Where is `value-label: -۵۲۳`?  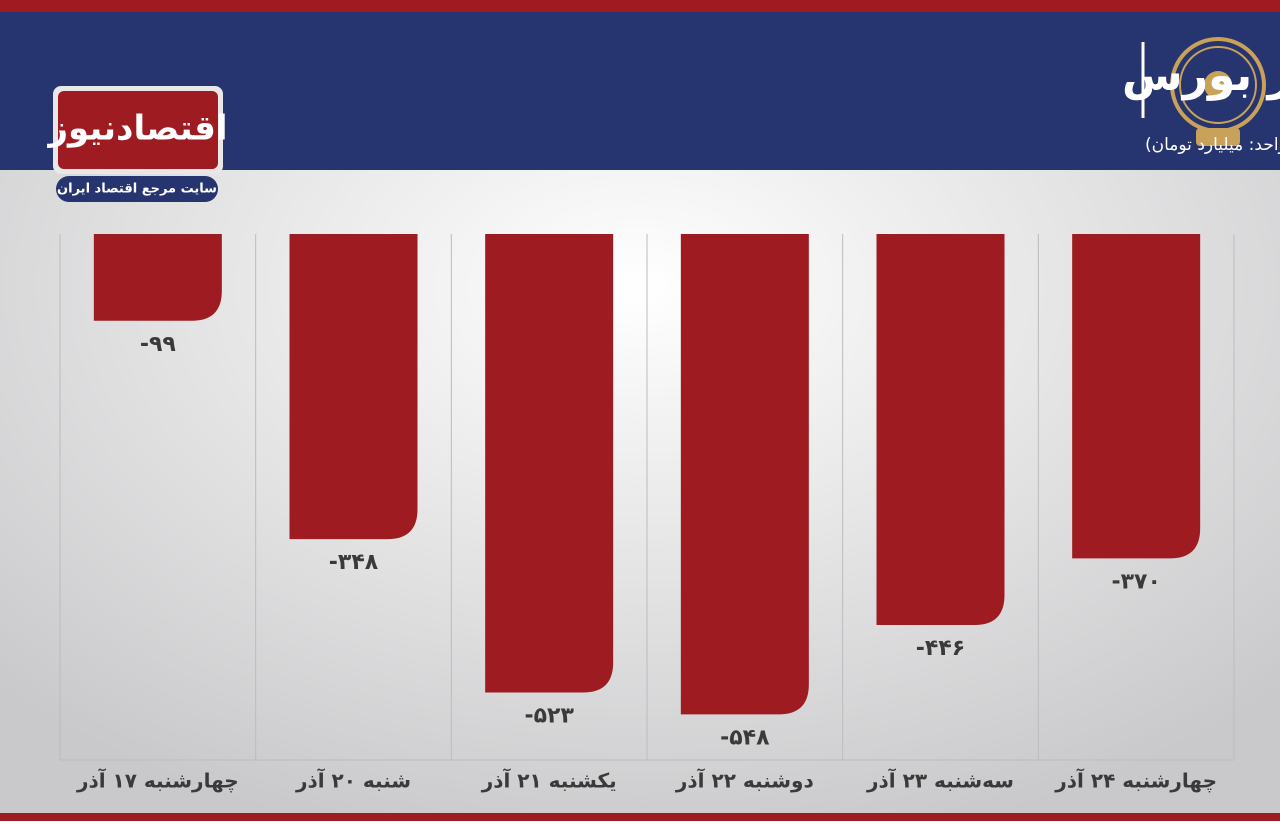 value-label: -۵۲۳ is located at coordinates (549, 715).